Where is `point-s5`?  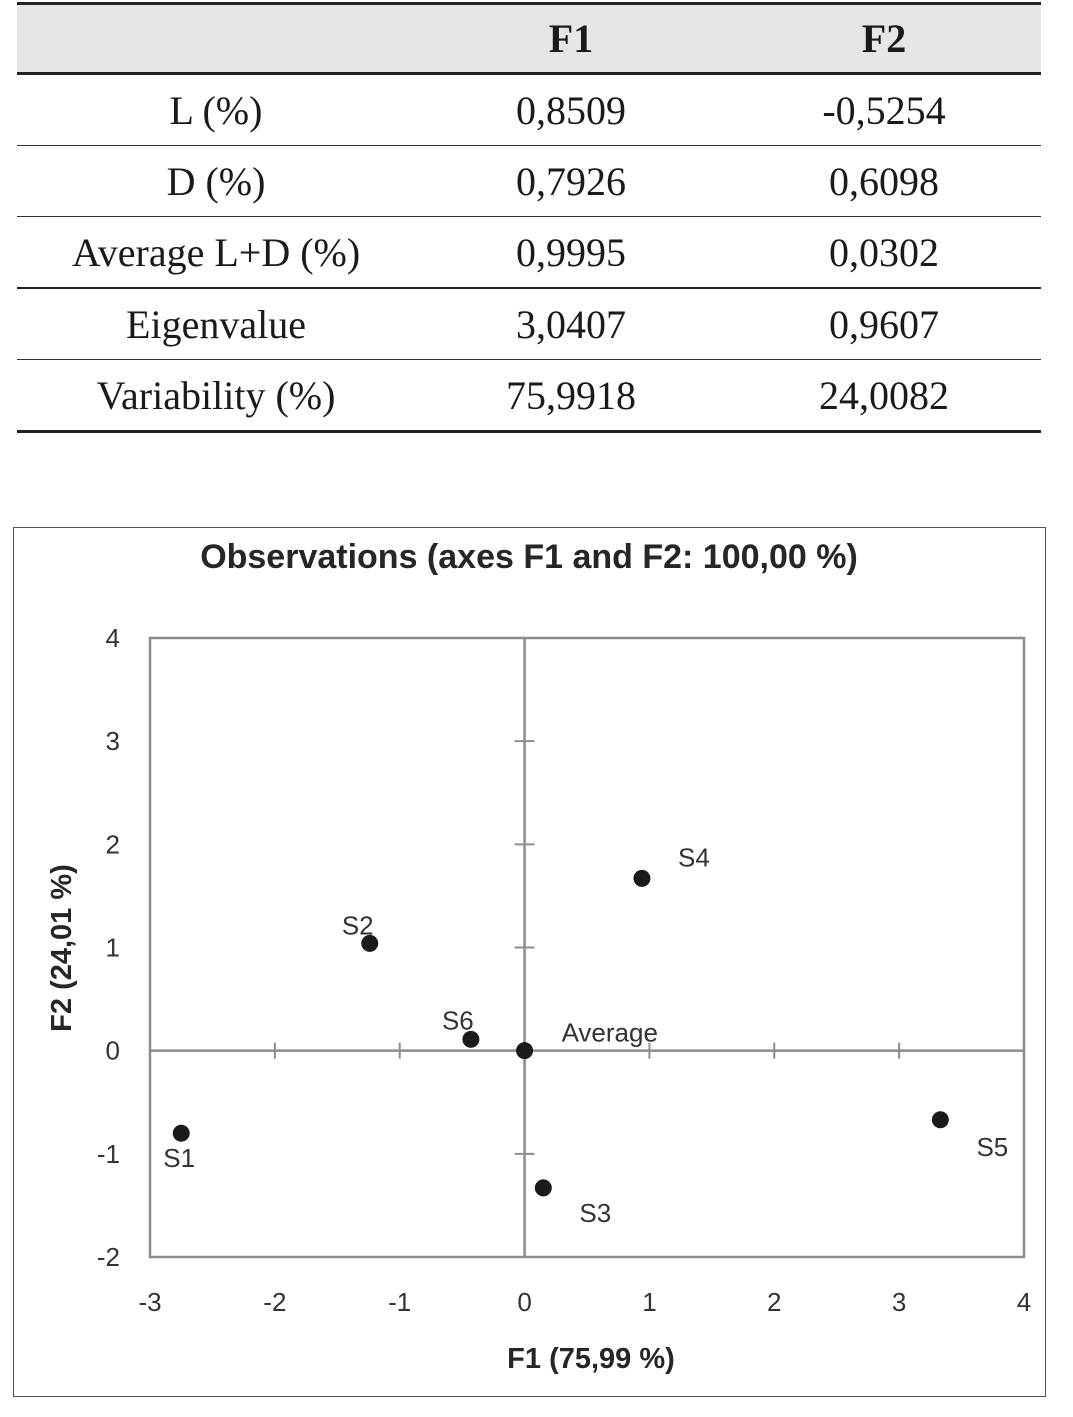 point-s5 is located at coordinates (940, 1120).